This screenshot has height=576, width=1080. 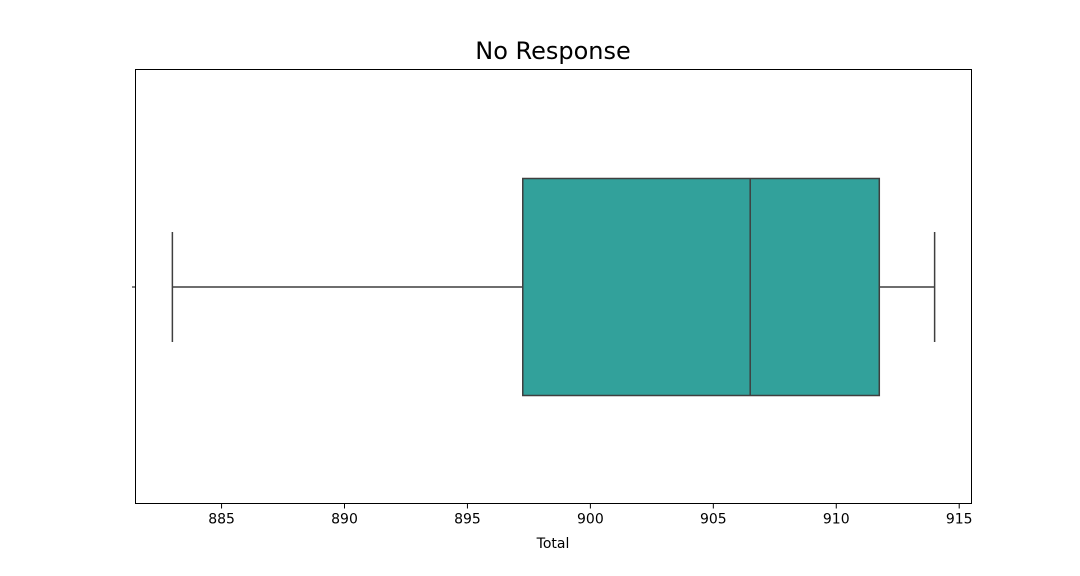 What do you see at coordinates (553, 51) in the screenshot?
I see `chart-title: No Response` at bounding box center [553, 51].